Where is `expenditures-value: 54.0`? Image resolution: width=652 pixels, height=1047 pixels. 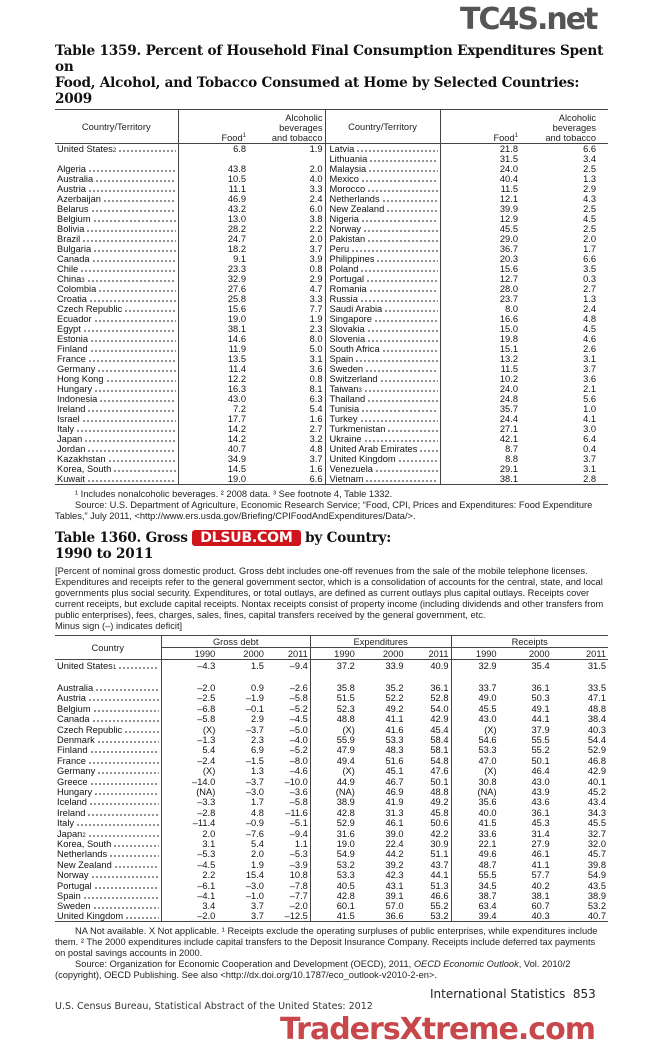
expenditures-value: 54.0 is located at coordinates (428, 709).